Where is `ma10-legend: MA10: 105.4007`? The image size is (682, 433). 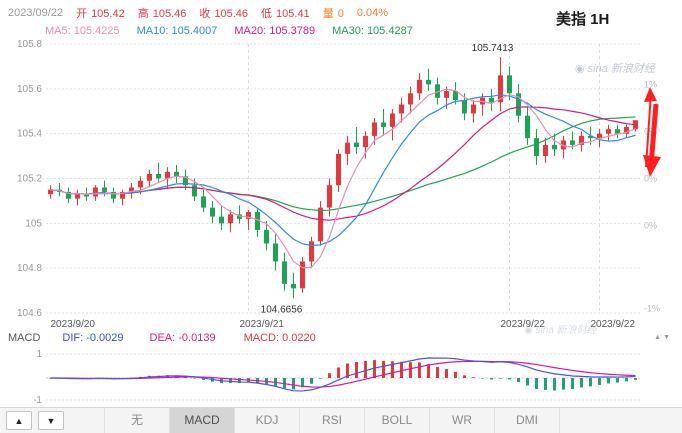 ma10-legend: MA10: 105.4007 is located at coordinates (177, 31).